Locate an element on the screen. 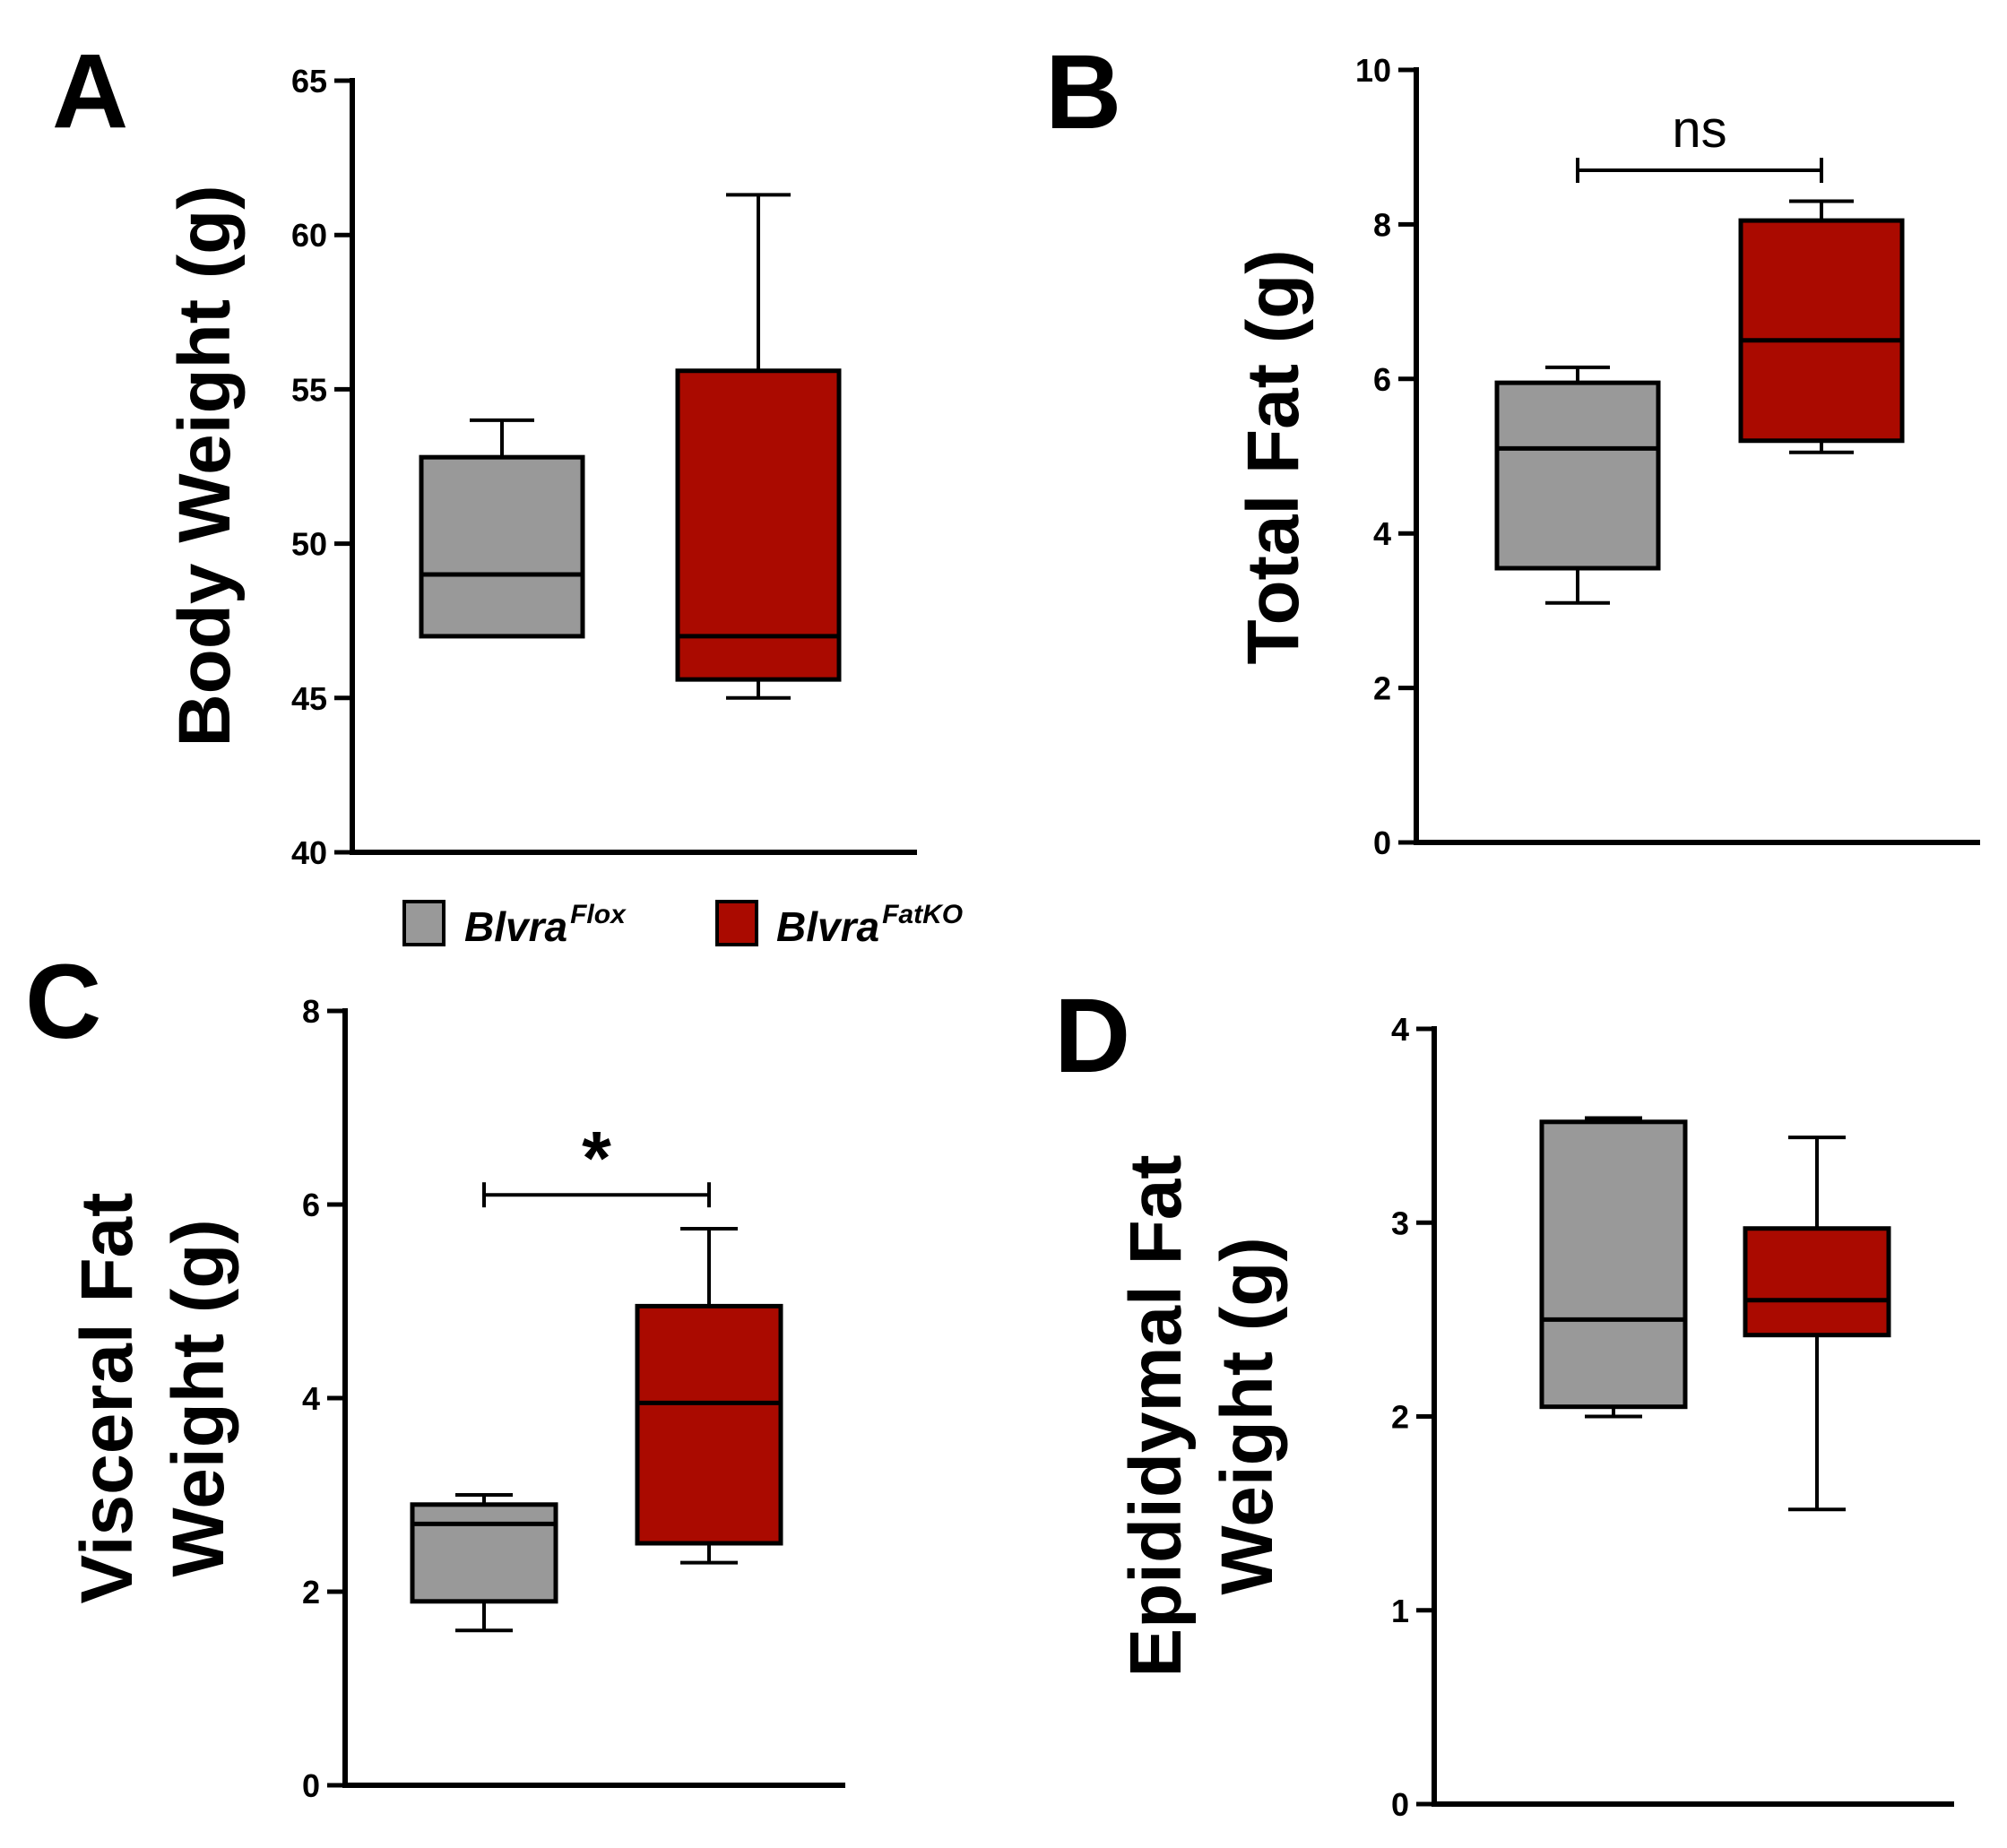 The width and height of the screenshot is (2007, 1848). legend-label: Blvra FatKO is located at coordinates (869, 925).